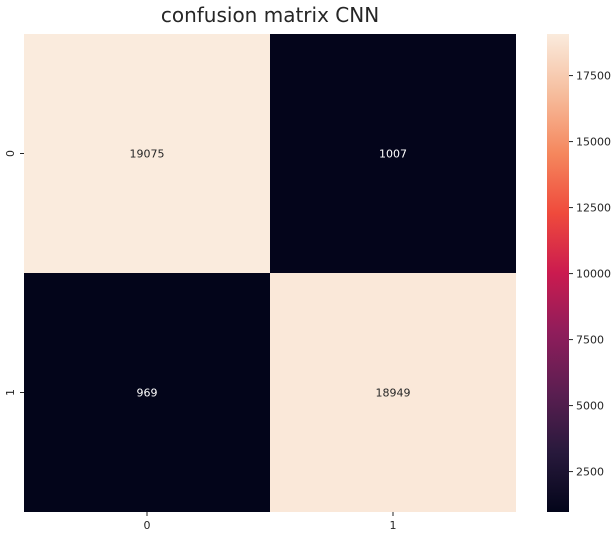 The height and width of the screenshot is (536, 616). I want to click on colorbar-tick-label: 10000, so click(593, 274).